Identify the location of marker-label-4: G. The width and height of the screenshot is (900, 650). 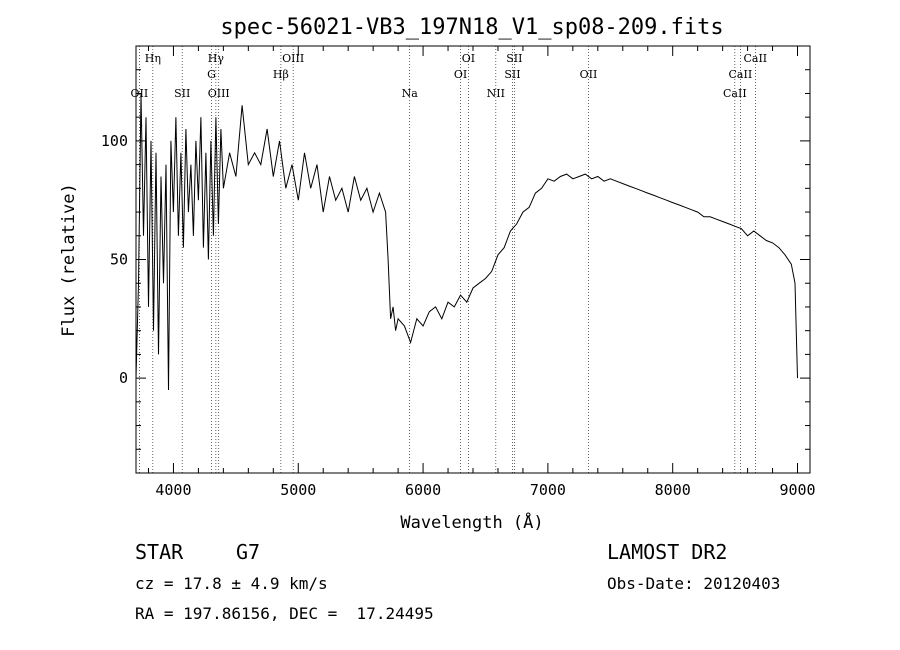
(211, 74).